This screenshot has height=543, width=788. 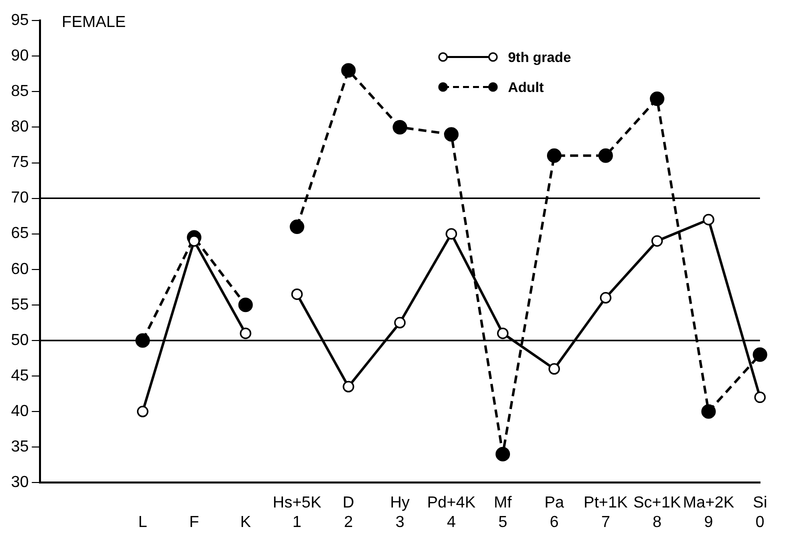 What do you see at coordinates (20, 163) in the screenshot?
I see `y-tick-label: 75` at bounding box center [20, 163].